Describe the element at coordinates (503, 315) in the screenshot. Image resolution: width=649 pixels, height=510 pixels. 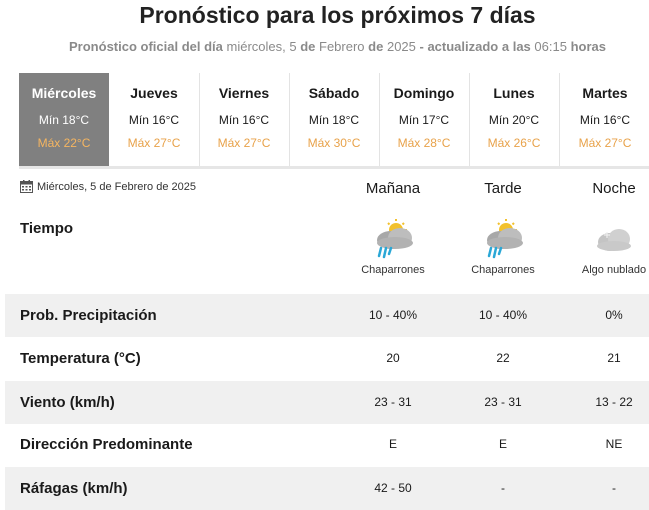
I see `cell-tarde: 10 - 40%` at that location.